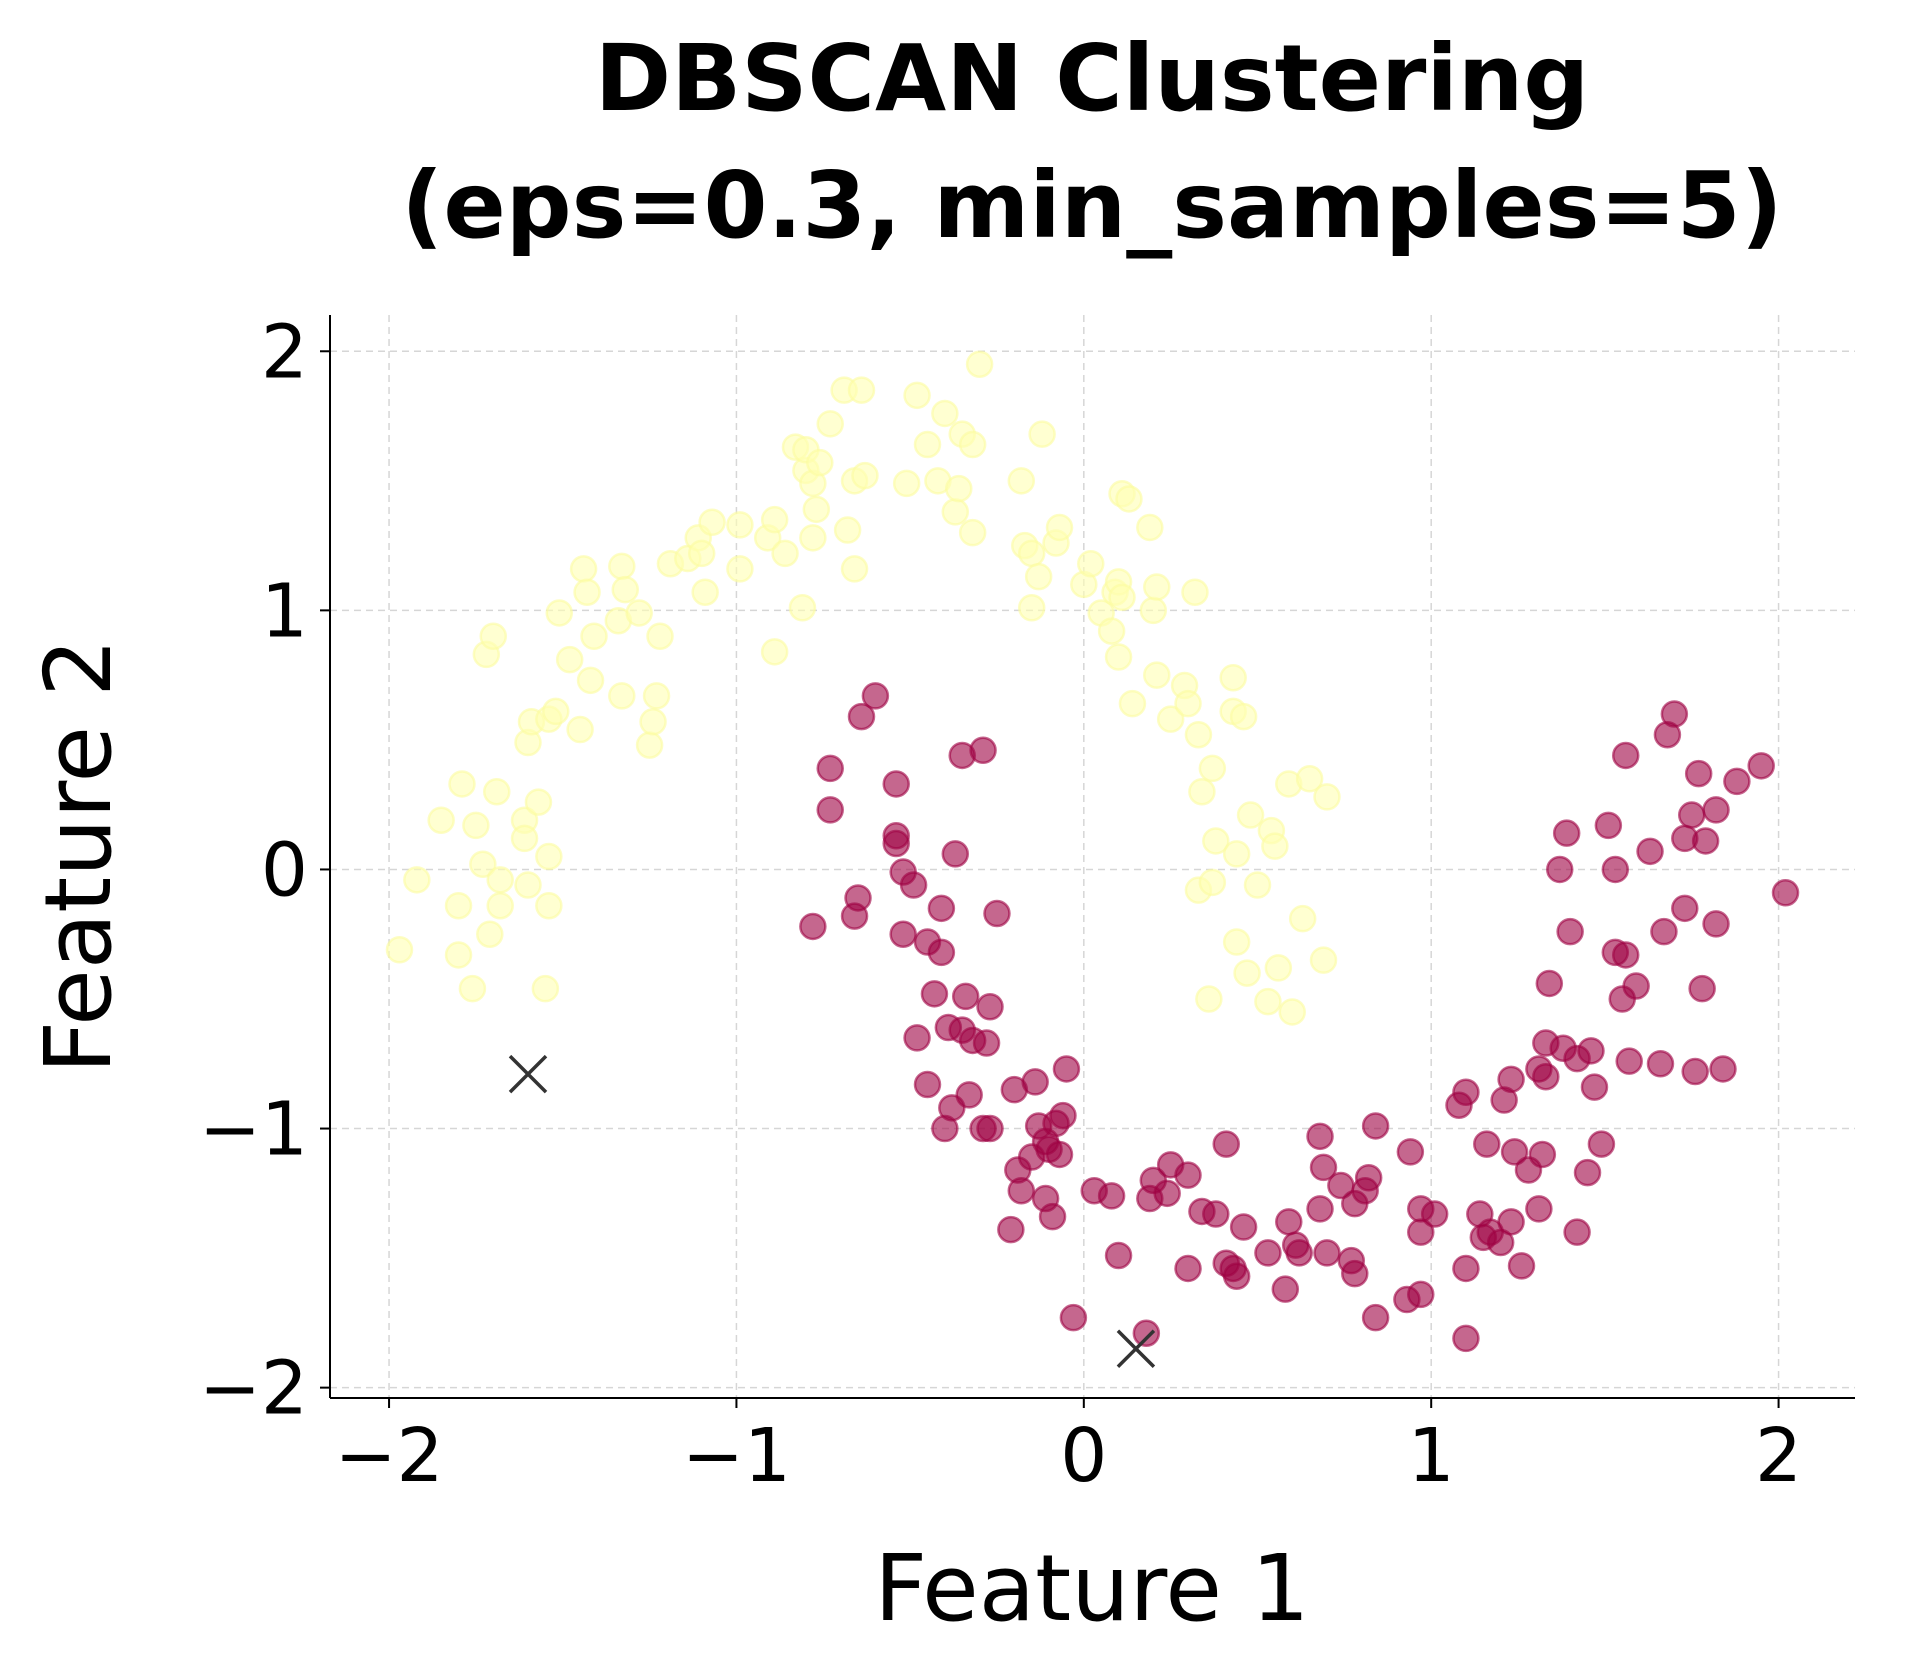 The width and height of the screenshot is (1920, 1659). Describe the element at coordinates (1091, 205) in the screenshot. I see `chart-title-line2: (eps=0.3, min_samples=5)` at that location.